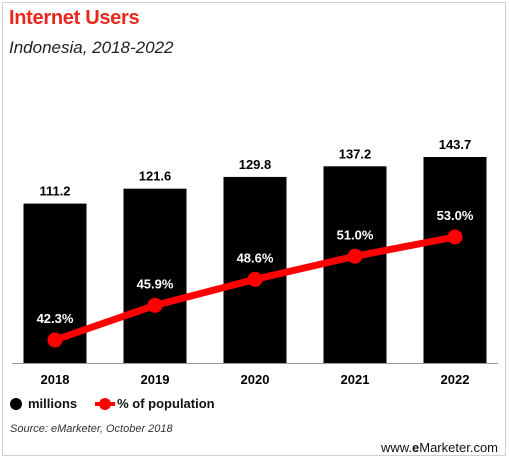 The width and height of the screenshot is (510, 460). What do you see at coordinates (105, 403) in the screenshot?
I see `legend-swatch-line` at bounding box center [105, 403].